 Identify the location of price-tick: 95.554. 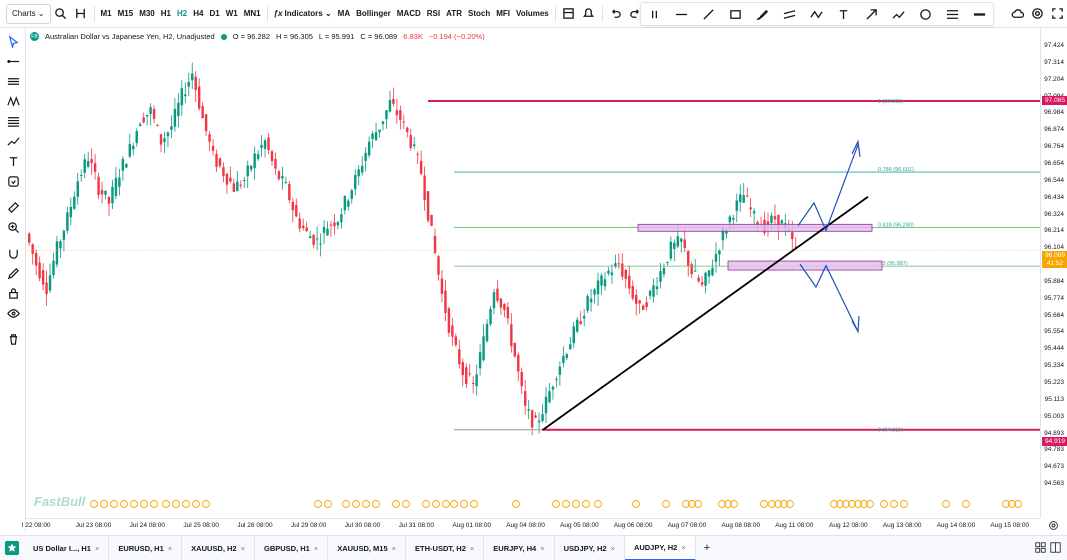
(1054, 332).